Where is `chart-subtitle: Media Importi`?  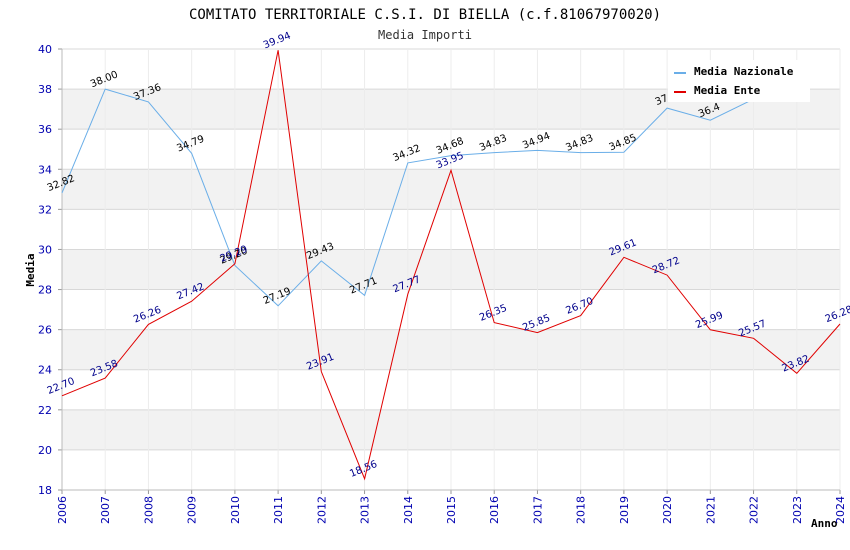
chart-subtitle: Media Importi is located at coordinates (425, 35).